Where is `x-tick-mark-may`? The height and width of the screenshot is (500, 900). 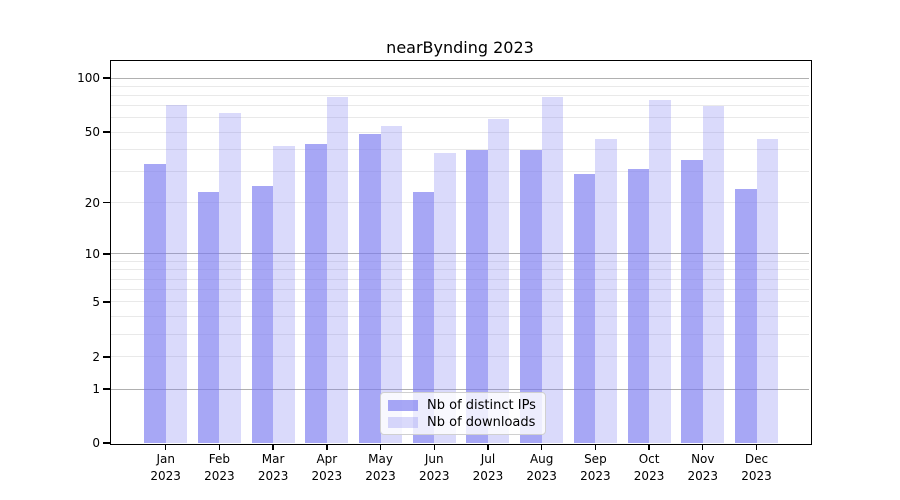
x-tick-mark-may is located at coordinates (380, 447).